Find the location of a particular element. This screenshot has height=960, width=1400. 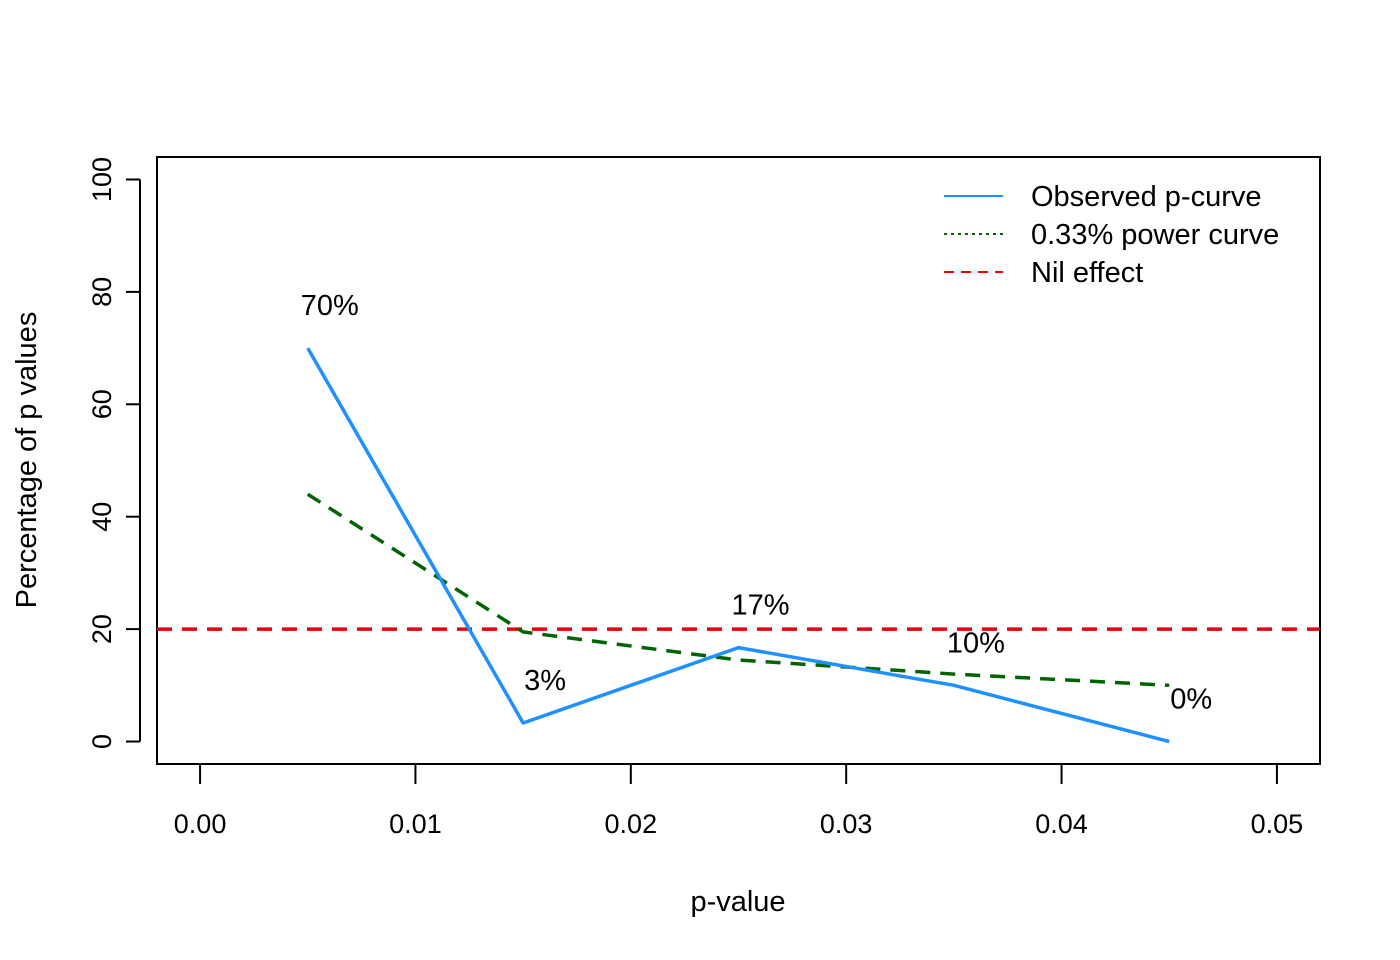

x-axis: 0.00 0.01 0.02 0.03 0.04 0.05 is located at coordinates (739, 801).